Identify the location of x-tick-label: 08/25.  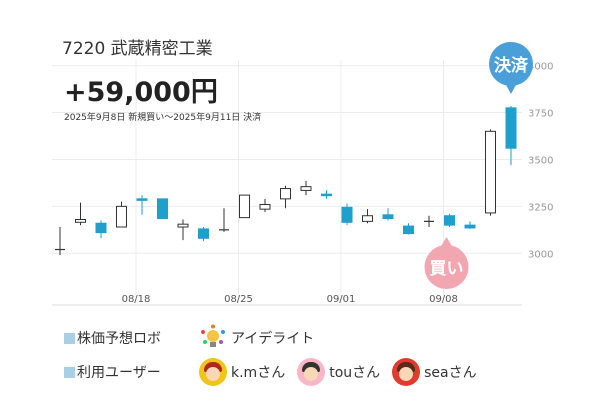
(238, 299).